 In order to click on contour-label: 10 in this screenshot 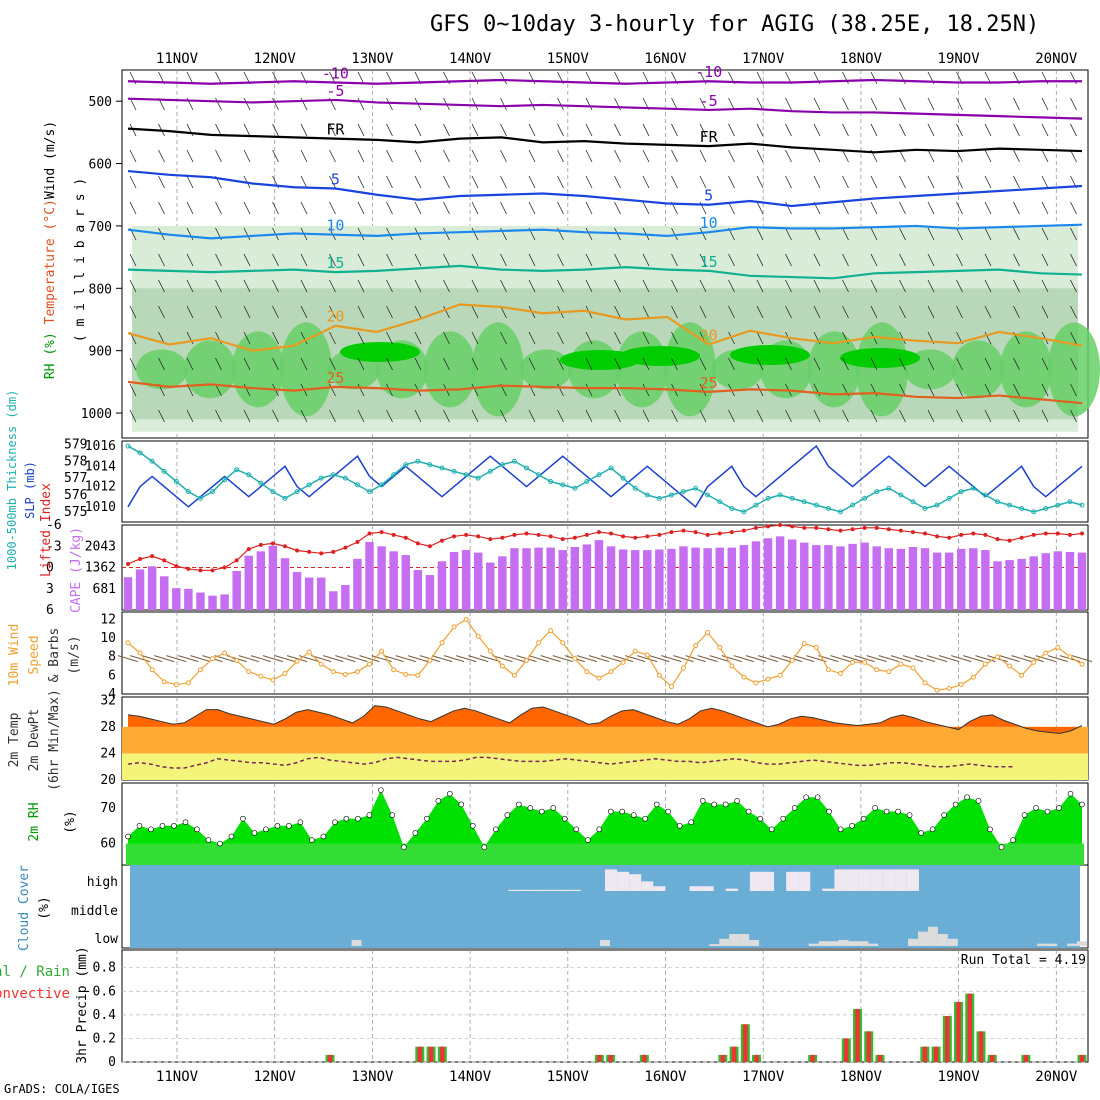, I will do `click(335, 226)`.